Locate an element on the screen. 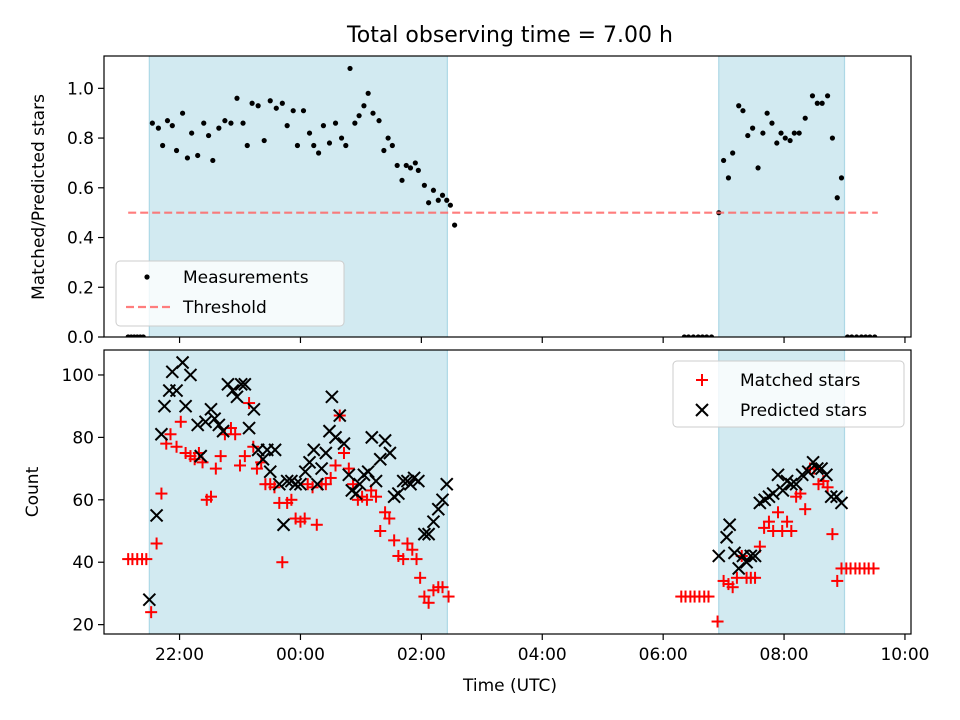 Image resolution: width=960 pixels, height=720 pixels. bottom-legend-box is located at coordinates (788, 394).